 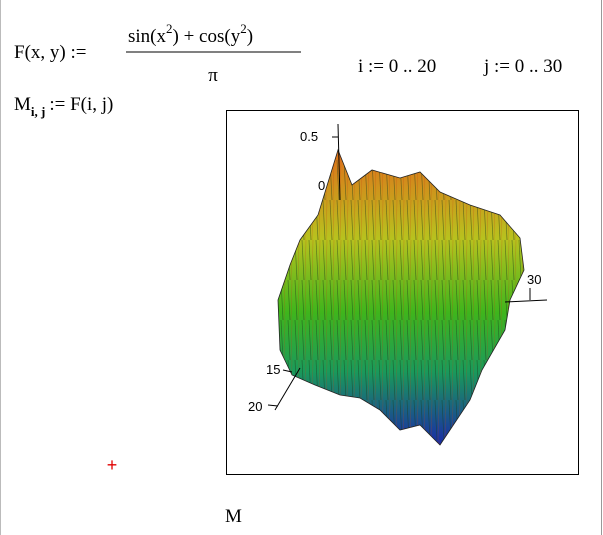 What do you see at coordinates (526, 301) in the screenshot?
I see `y-axis` at bounding box center [526, 301].